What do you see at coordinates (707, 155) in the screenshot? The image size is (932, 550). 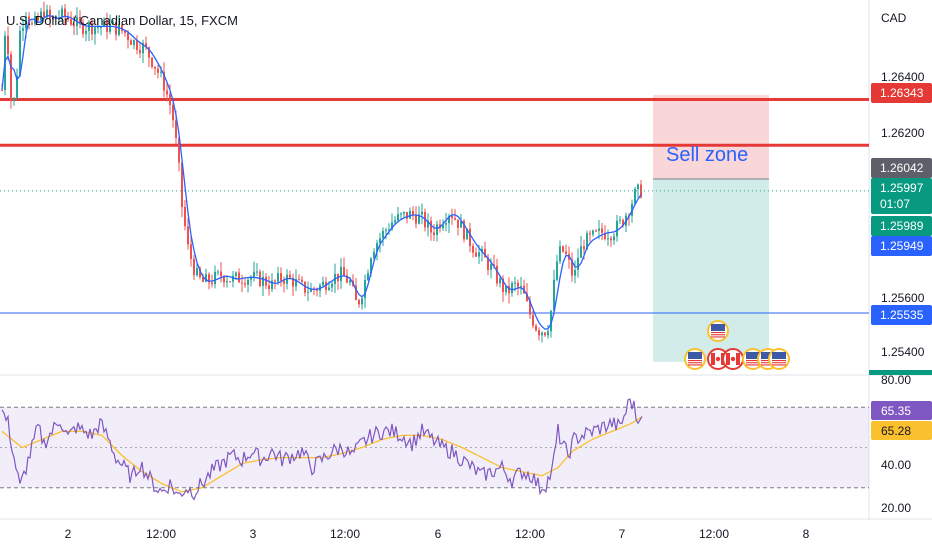 I see `sell-zone-label: Sell zone` at bounding box center [707, 155].